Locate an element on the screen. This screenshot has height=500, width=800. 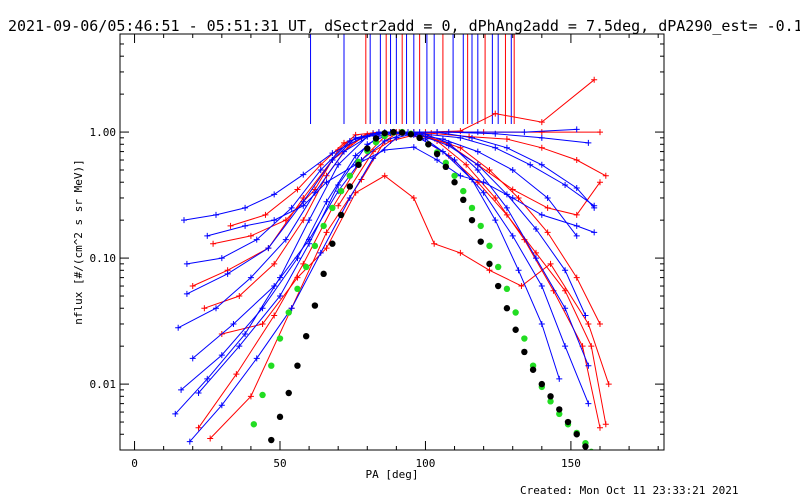
y-tick-label: 1.00 is located at coordinates (103, 132).